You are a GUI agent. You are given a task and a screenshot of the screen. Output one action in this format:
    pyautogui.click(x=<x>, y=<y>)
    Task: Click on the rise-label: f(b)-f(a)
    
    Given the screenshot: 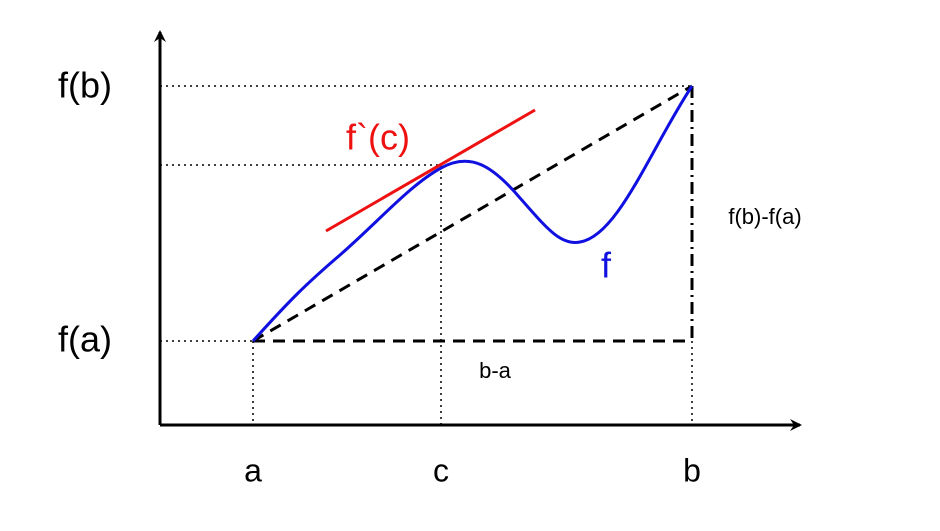 What is the action you would take?
    pyautogui.click(x=764, y=216)
    